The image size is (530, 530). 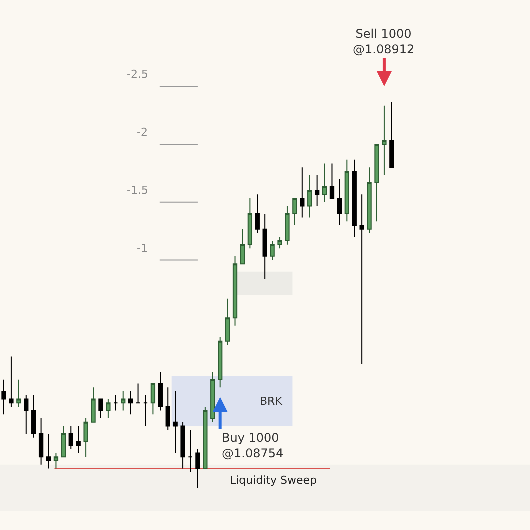 I want to click on annotation: Buy 1000 @1.08754, so click(x=253, y=446).